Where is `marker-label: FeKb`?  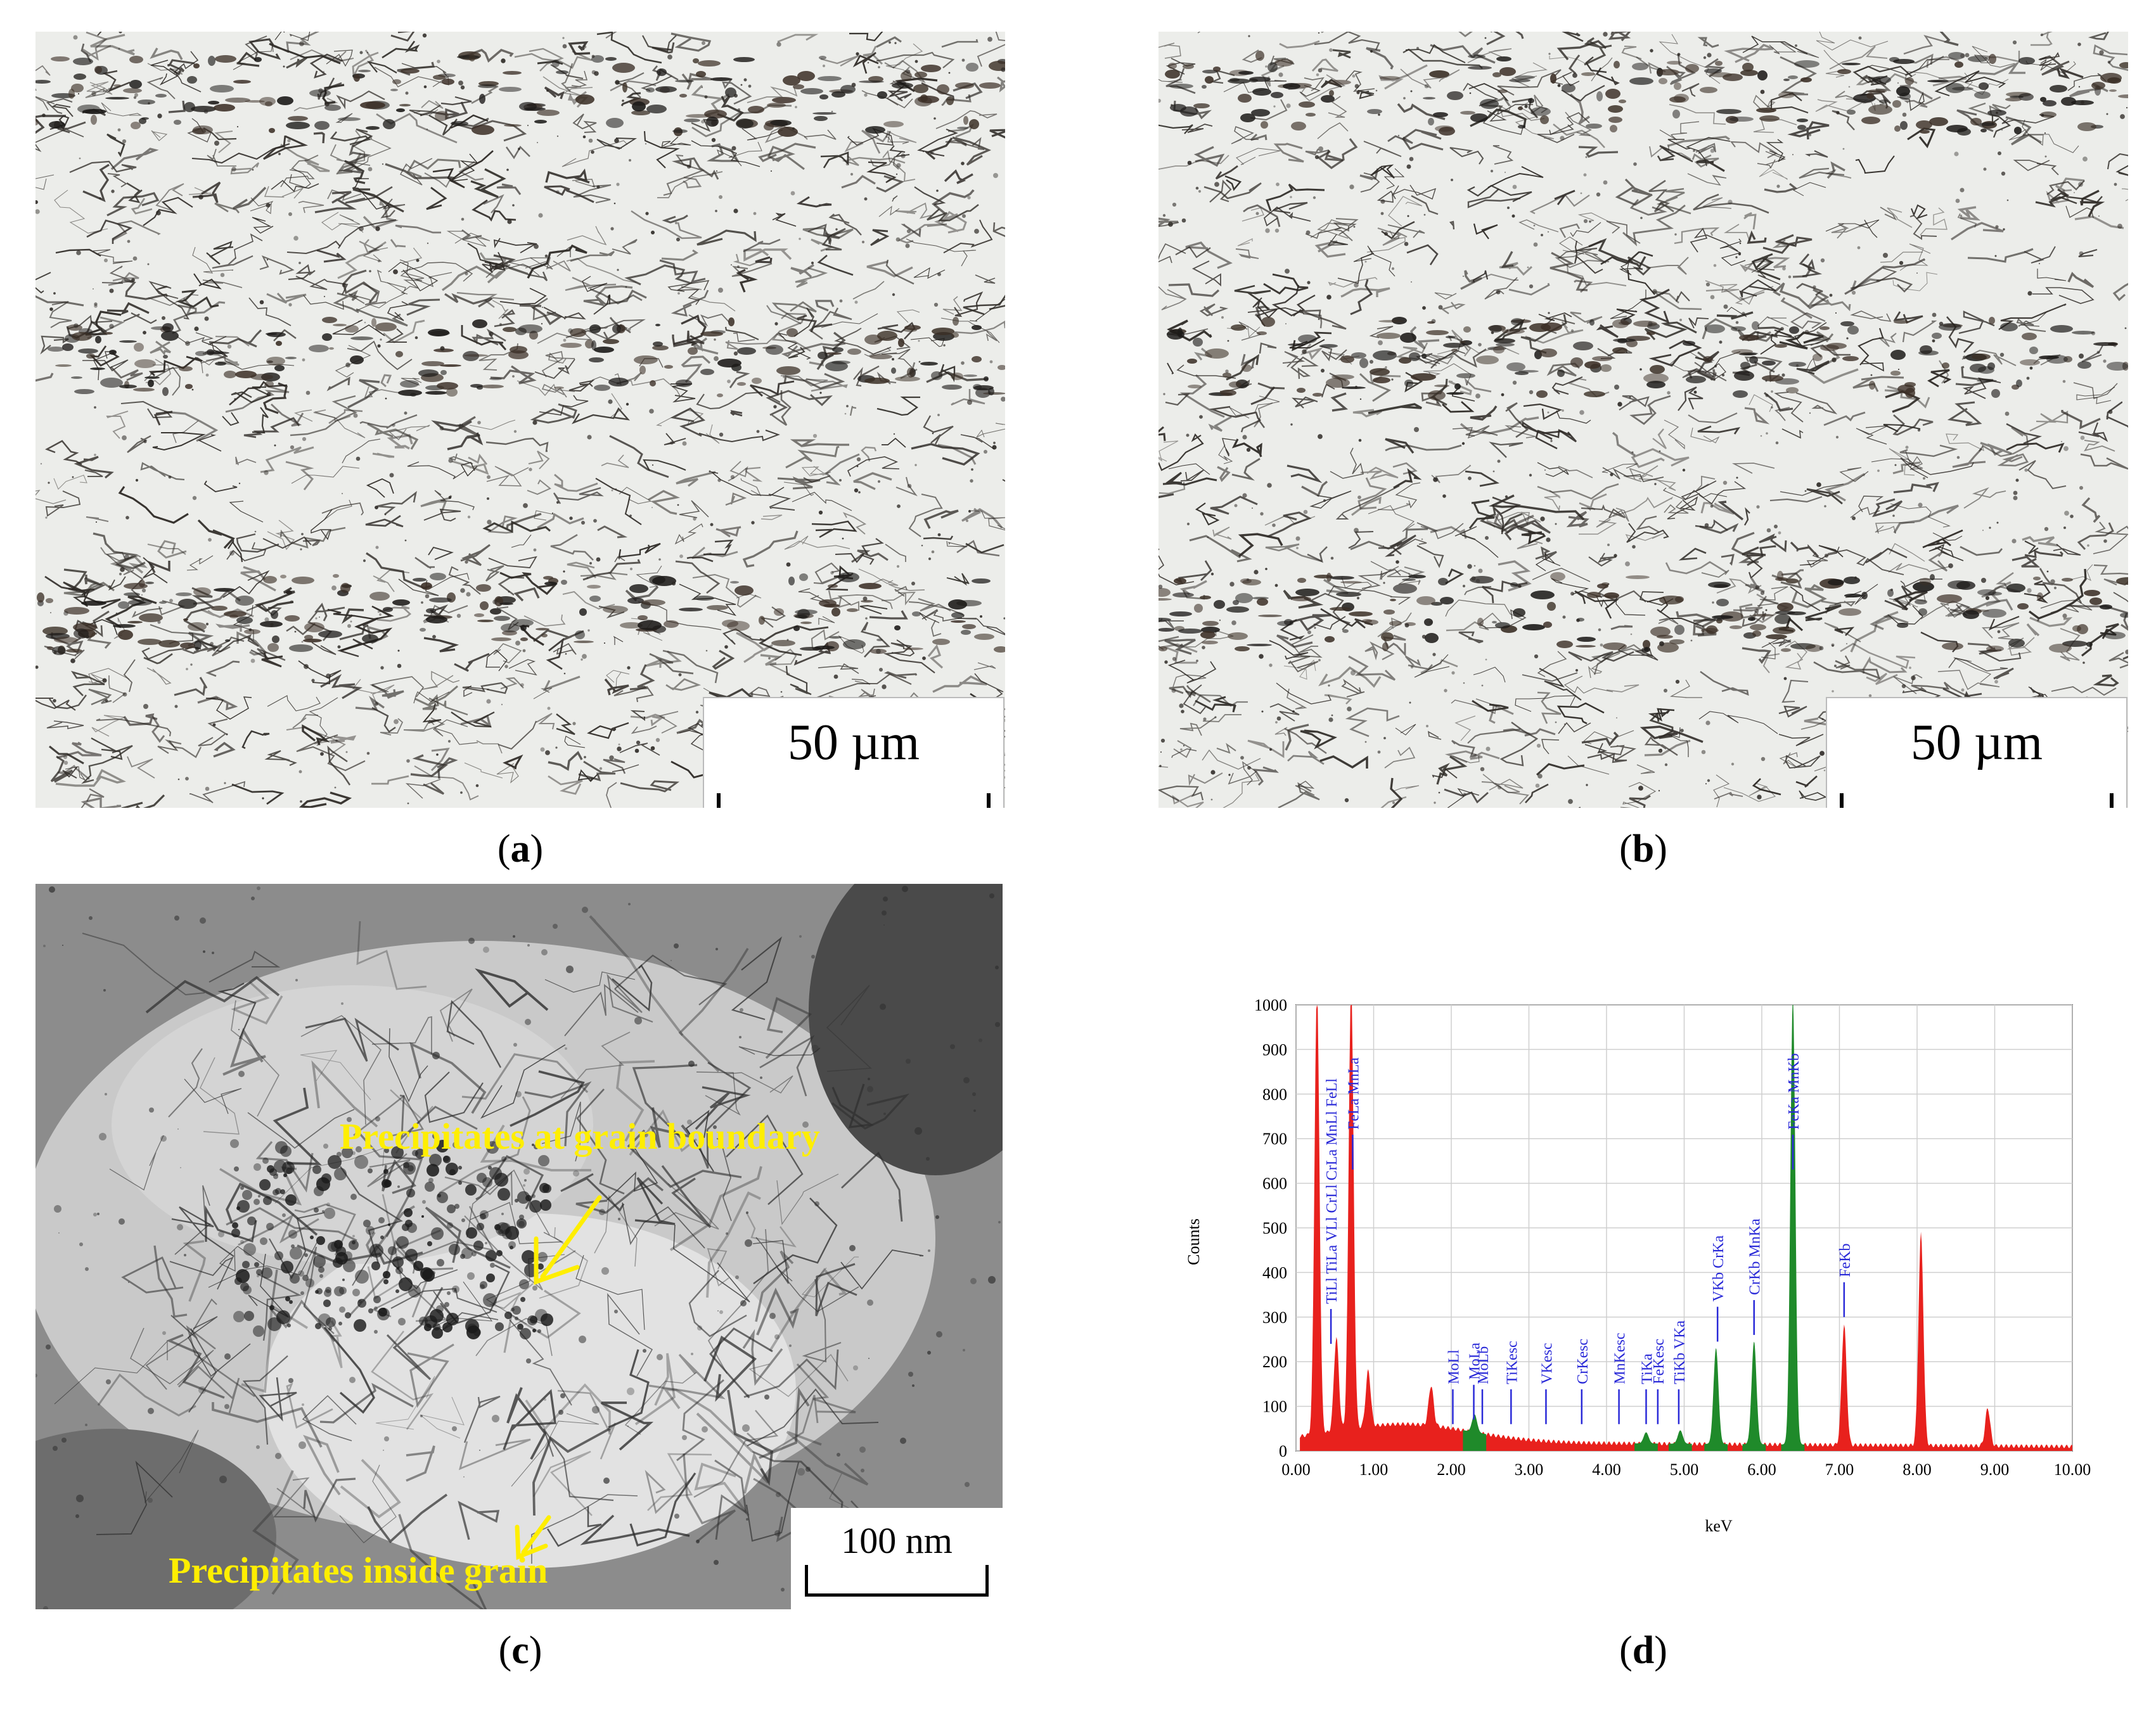
marker-label: FeKb is located at coordinates (1845, 1260).